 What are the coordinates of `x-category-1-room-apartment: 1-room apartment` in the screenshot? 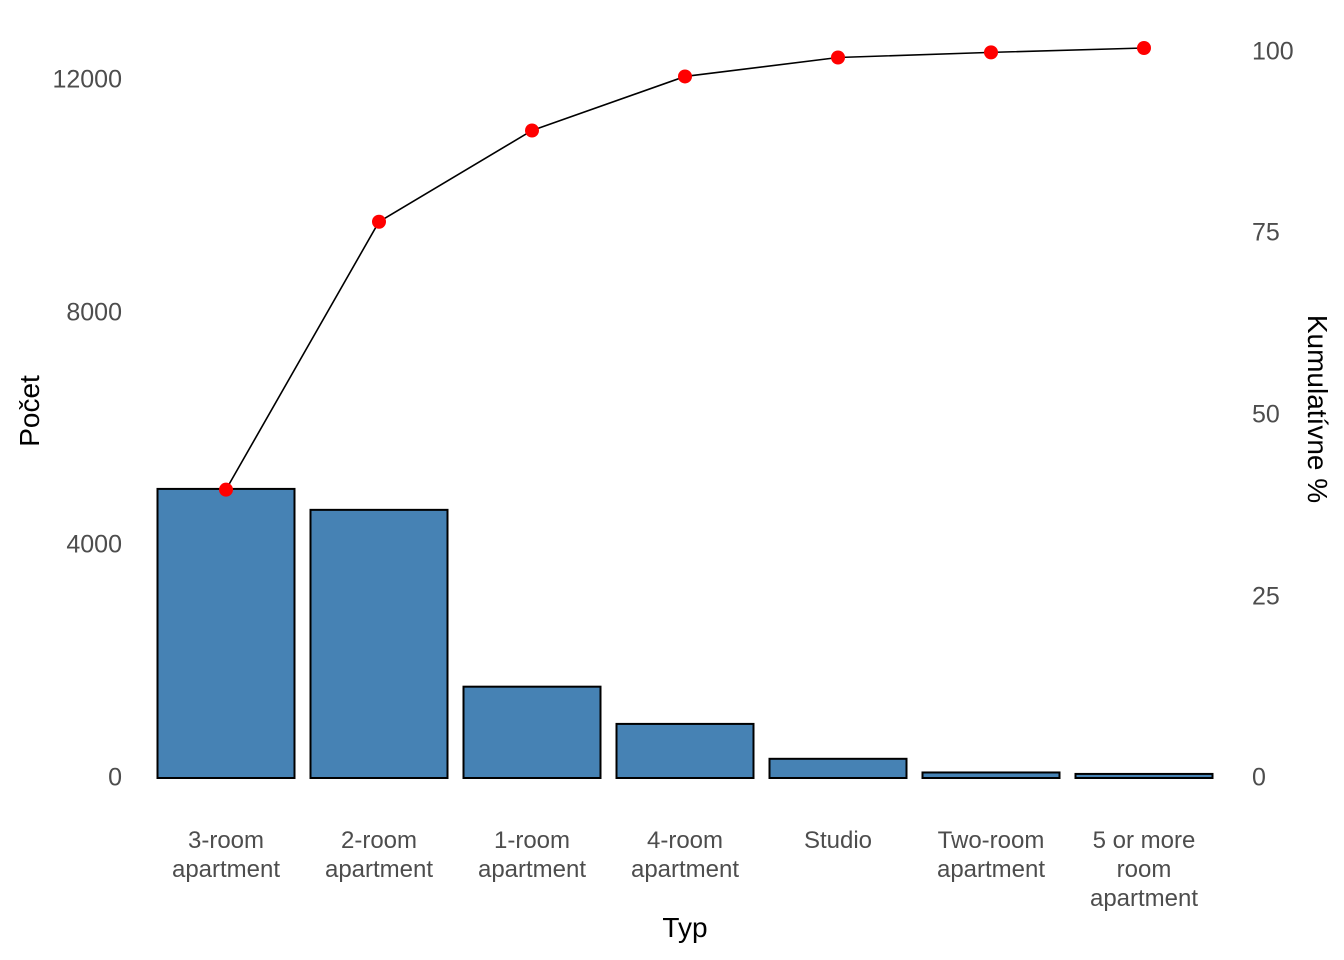 It's located at (532, 855).